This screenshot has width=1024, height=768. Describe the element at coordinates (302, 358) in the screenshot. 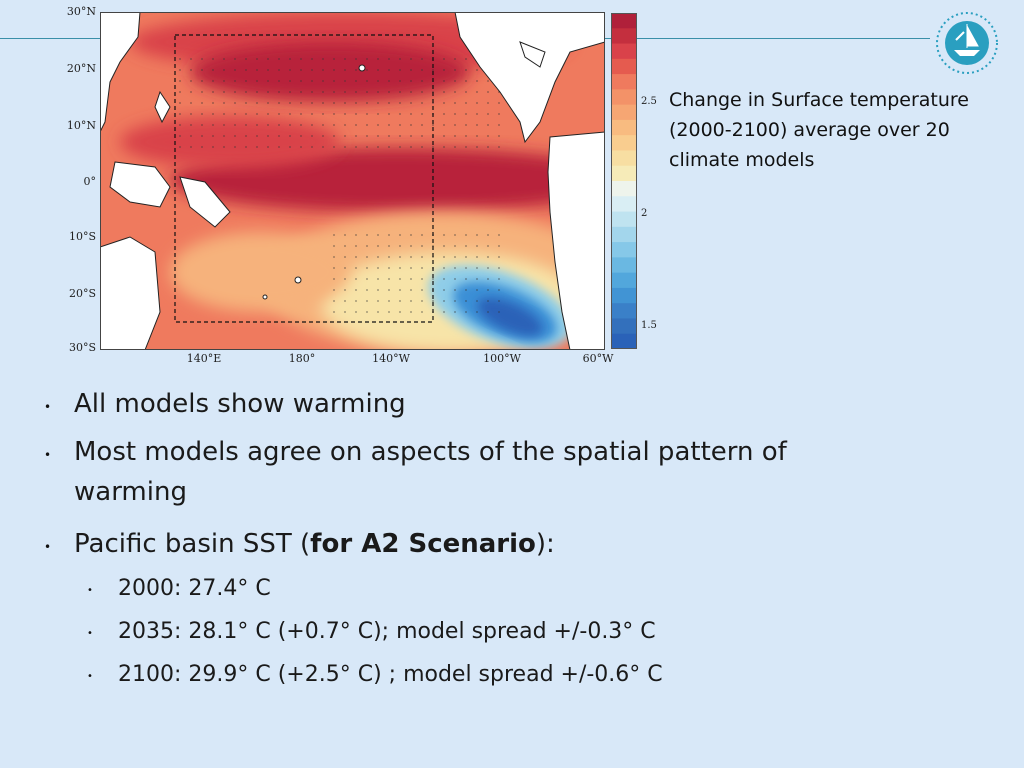

I see `lon-label: 180°` at that location.